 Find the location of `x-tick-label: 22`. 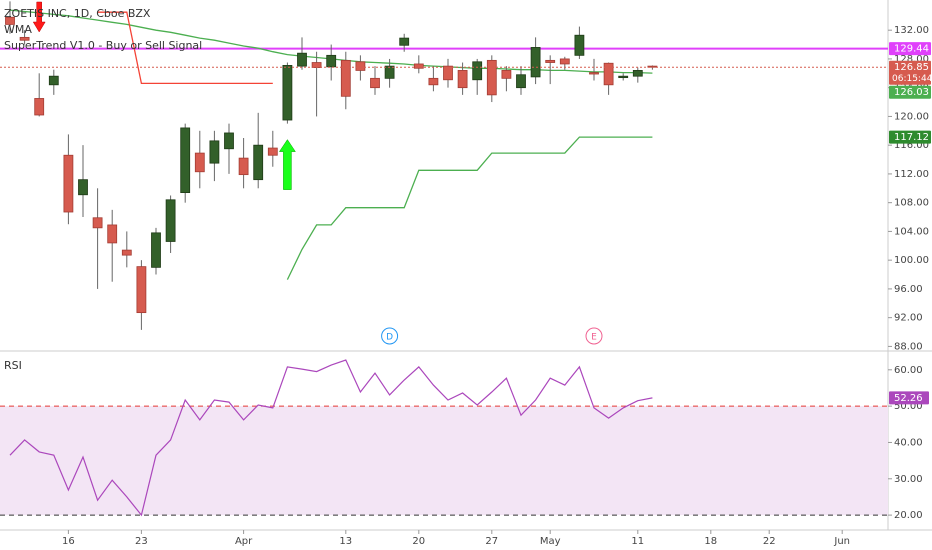

x-tick-label: 22 is located at coordinates (769, 541).